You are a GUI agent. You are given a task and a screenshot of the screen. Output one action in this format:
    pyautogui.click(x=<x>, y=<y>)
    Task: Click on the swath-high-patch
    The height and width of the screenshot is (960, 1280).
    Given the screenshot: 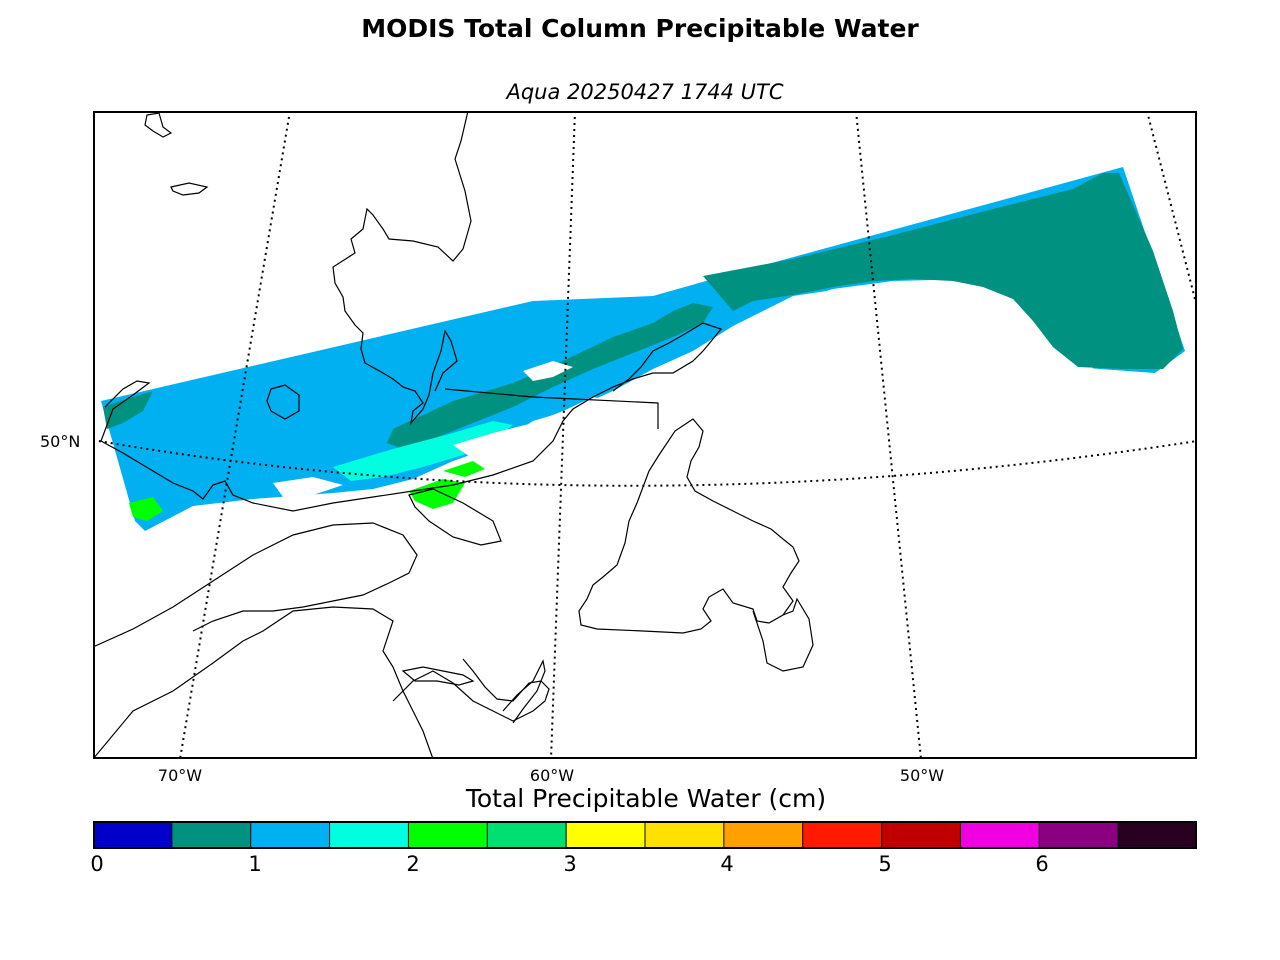 What is the action you would take?
    pyautogui.click(x=423, y=451)
    